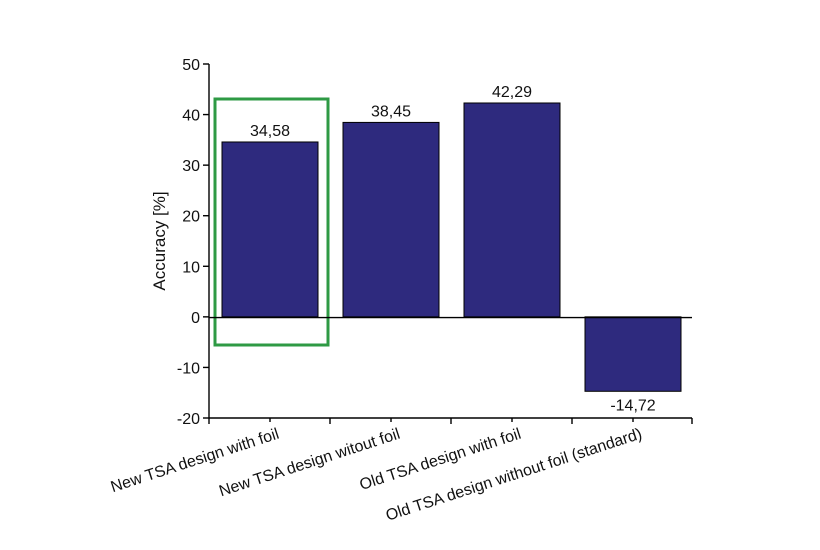 The height and width of the screenshot is (550, 820). I want to click on y-axis-title: Accuracy [%], so click(159, 240).